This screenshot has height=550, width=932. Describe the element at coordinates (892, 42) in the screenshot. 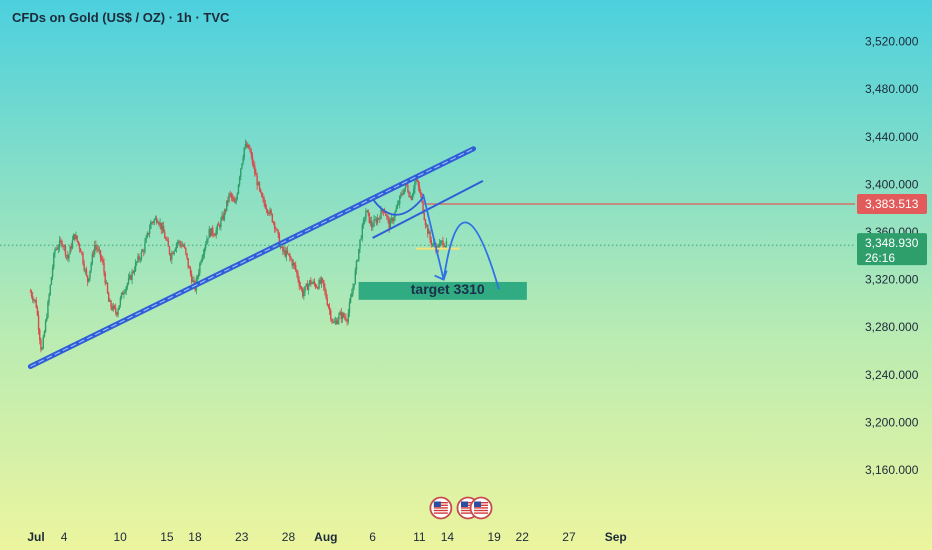

I see `y-tick-label: 3,520.000` at that location.